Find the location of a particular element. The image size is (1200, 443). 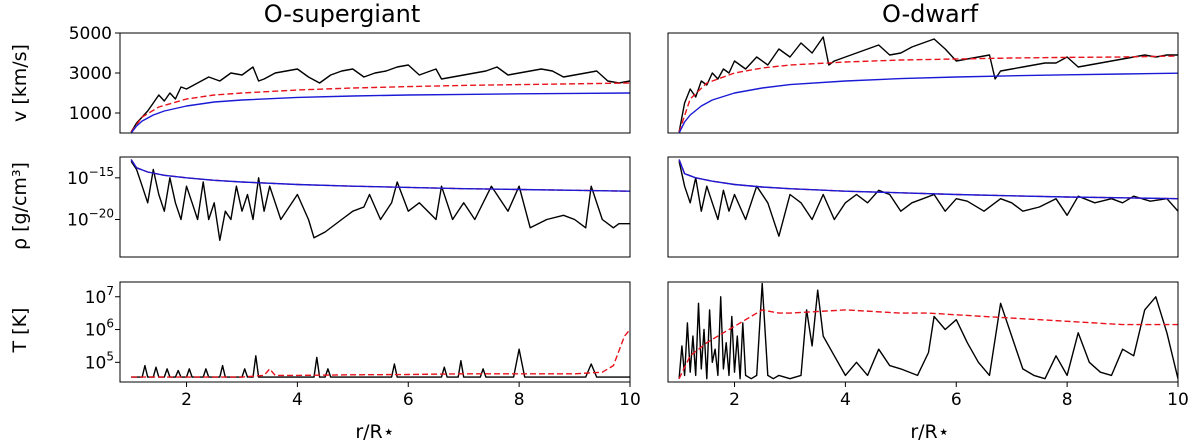

panel-5-xtick-label-3: 8 is located at coordinates (1067, 400).